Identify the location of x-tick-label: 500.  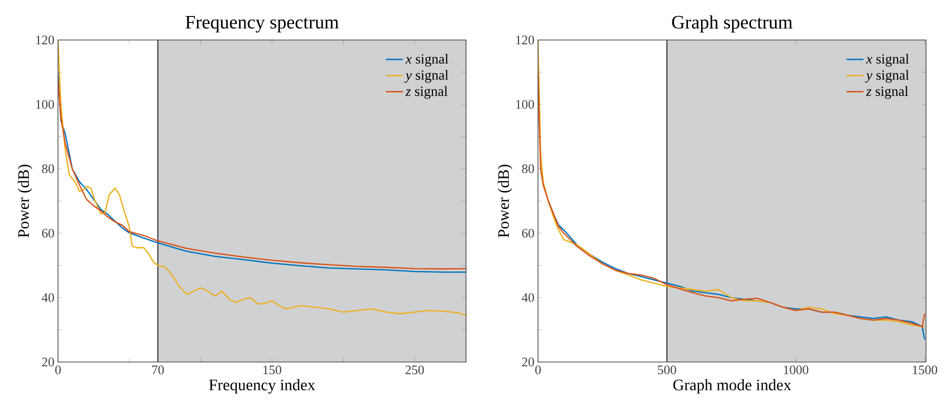
(667, 370).